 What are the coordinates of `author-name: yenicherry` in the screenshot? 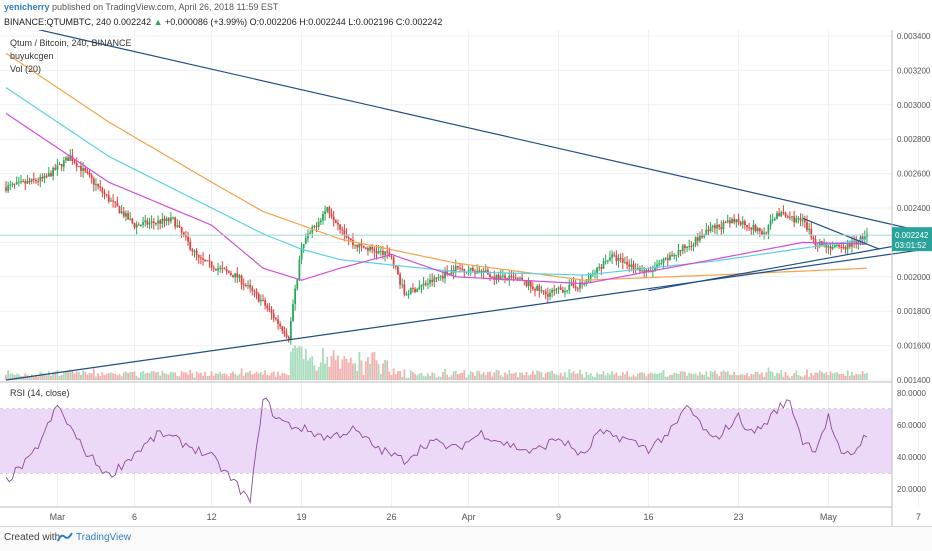 It's located at (27, 7).